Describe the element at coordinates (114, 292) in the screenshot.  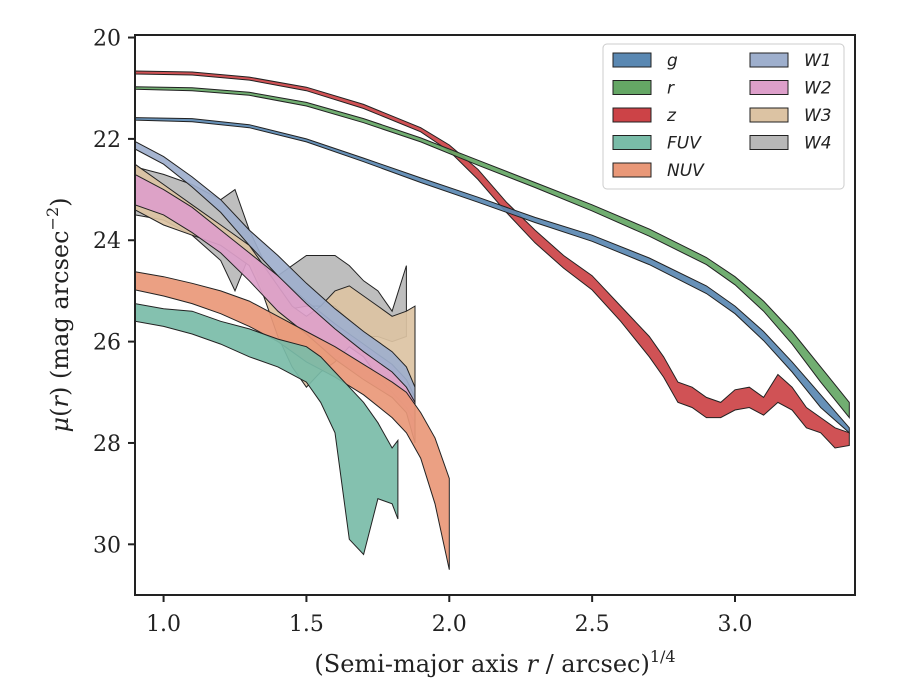
I see `y-axis: 20 22 24 26 28 30` at that location.